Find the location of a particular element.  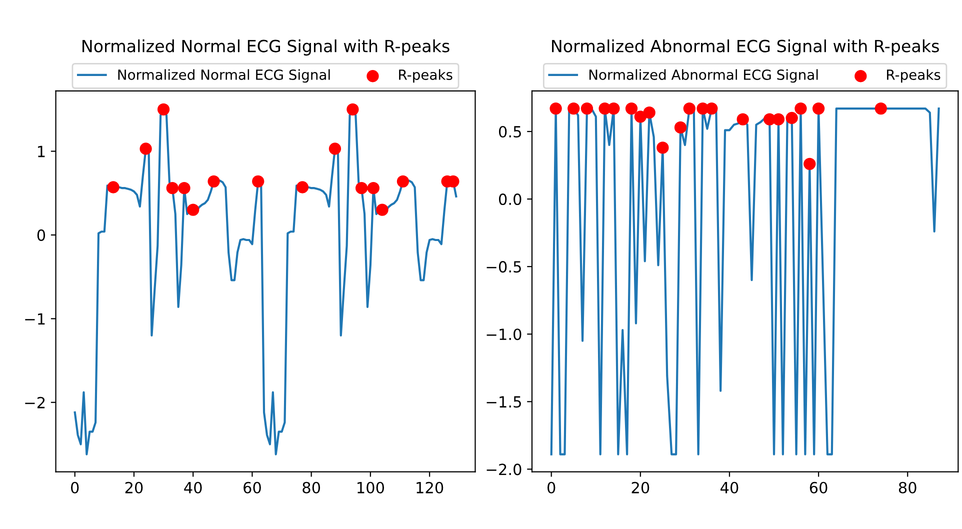

y-tick-label: −1.0 is located at coordinates (504, 334).